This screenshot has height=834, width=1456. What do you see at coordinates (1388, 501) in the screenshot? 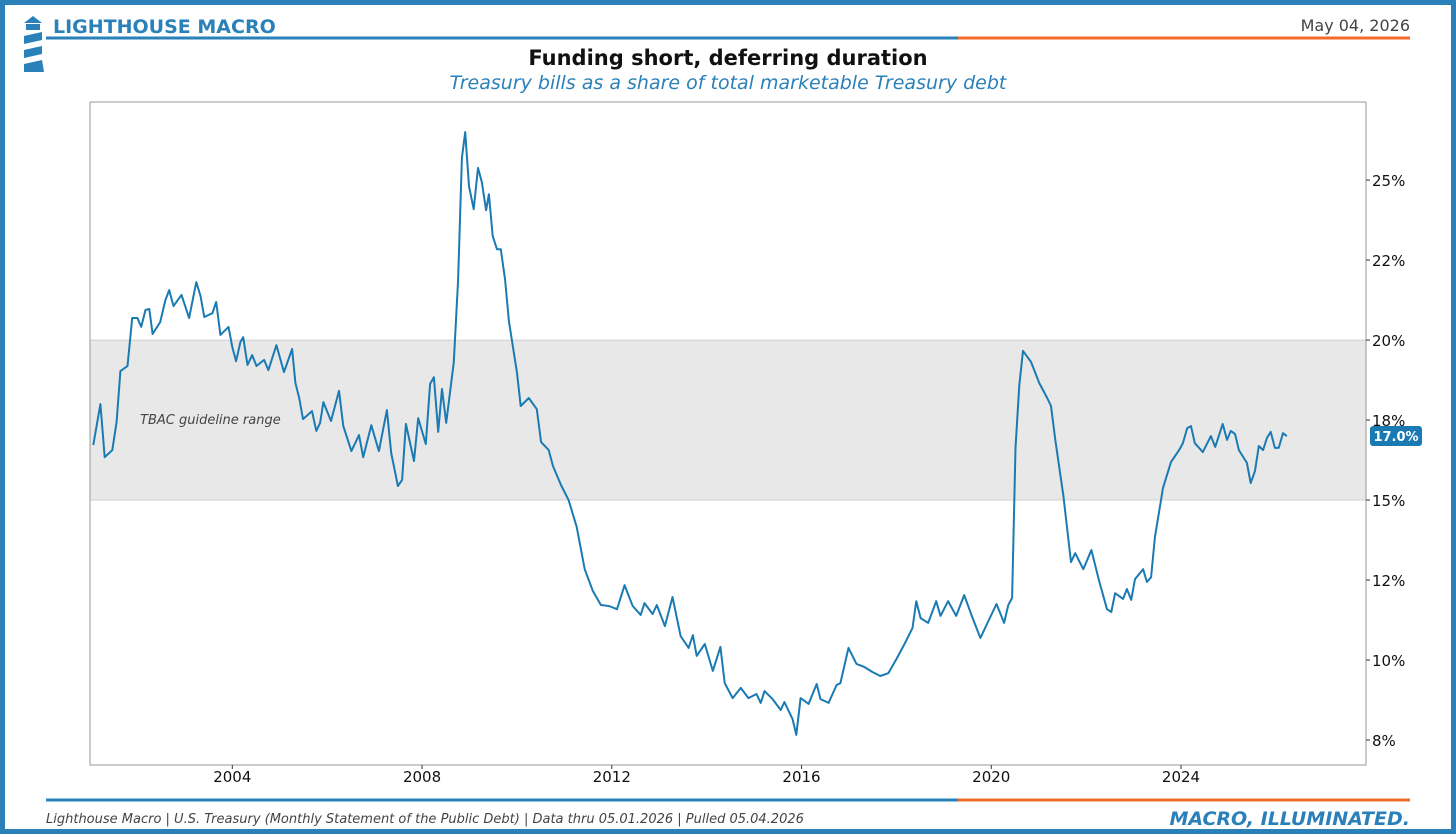
I see `y-tick-label: 15%` at bounding box center [1388, 501].